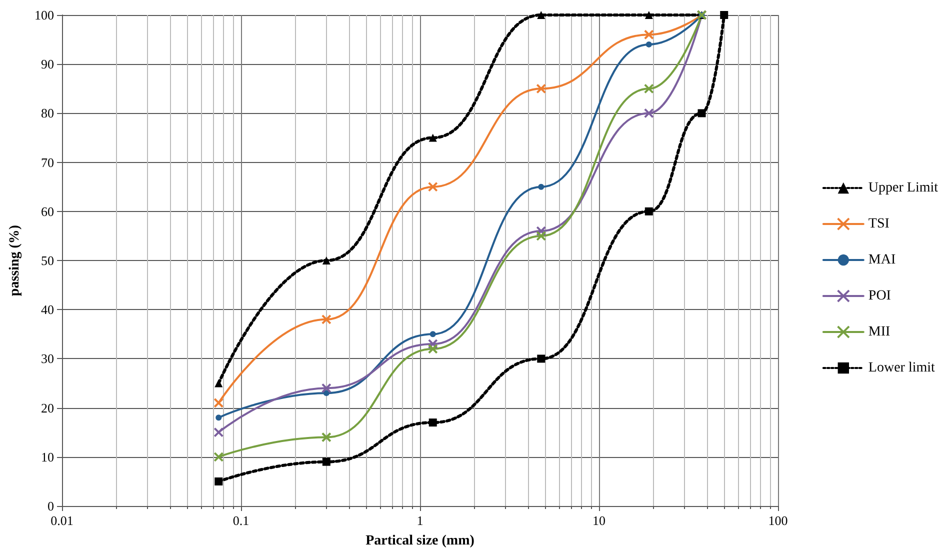 The width and height of the screenshot is (948, 556). I want to click on y-tick-label: 100, so click(44, 15).